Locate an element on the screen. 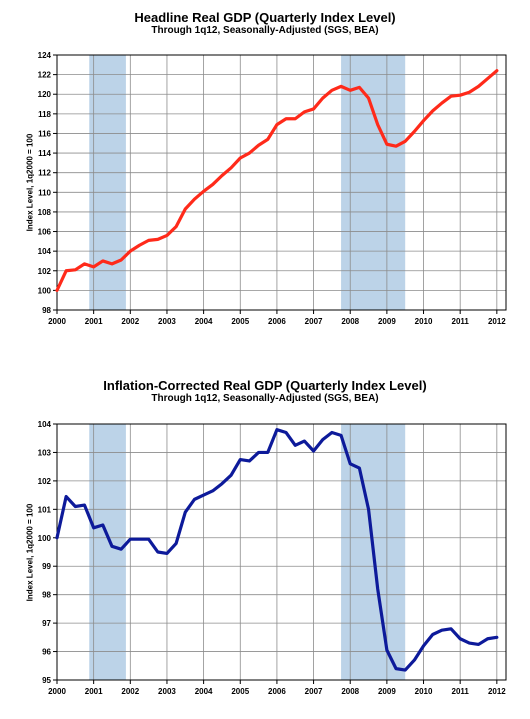 Image resolution: width=530 pixels, height=719 pixels. y-tick-label: 97 is located at coordinates (46, 623).